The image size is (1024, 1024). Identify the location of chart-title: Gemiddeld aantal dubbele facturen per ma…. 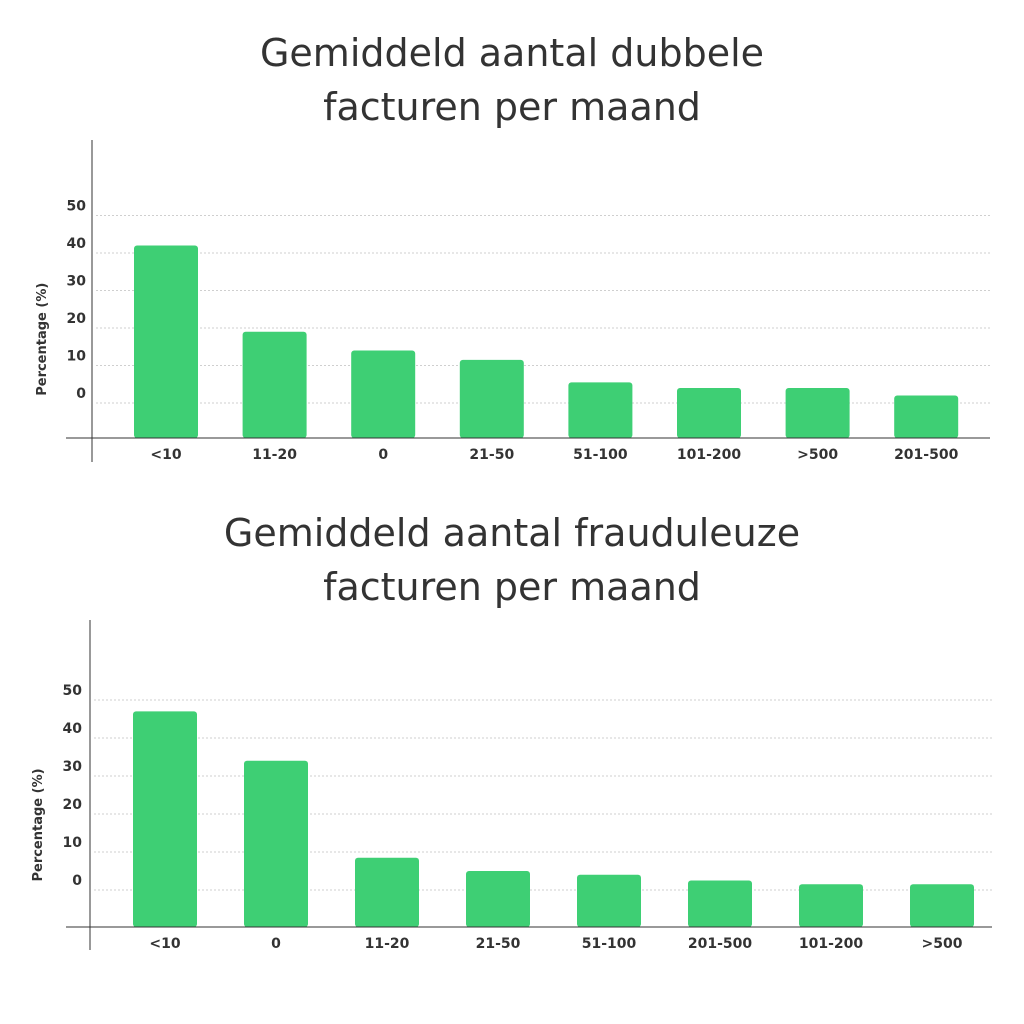
(512, 80).